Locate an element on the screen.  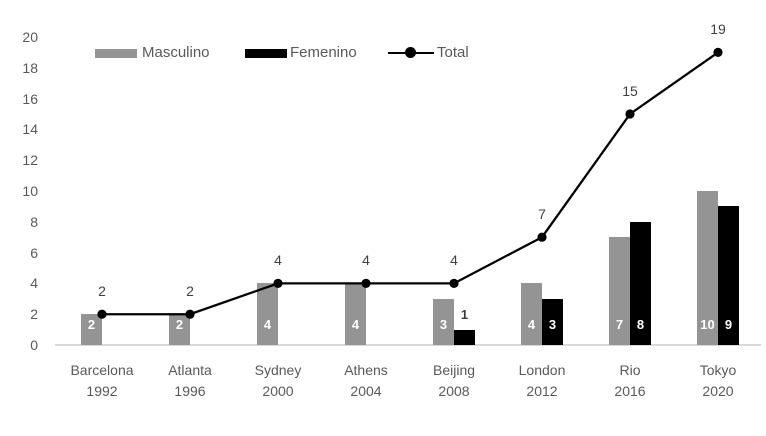
y-axis-tick-label: 0 is located at coordinates (34, 345).